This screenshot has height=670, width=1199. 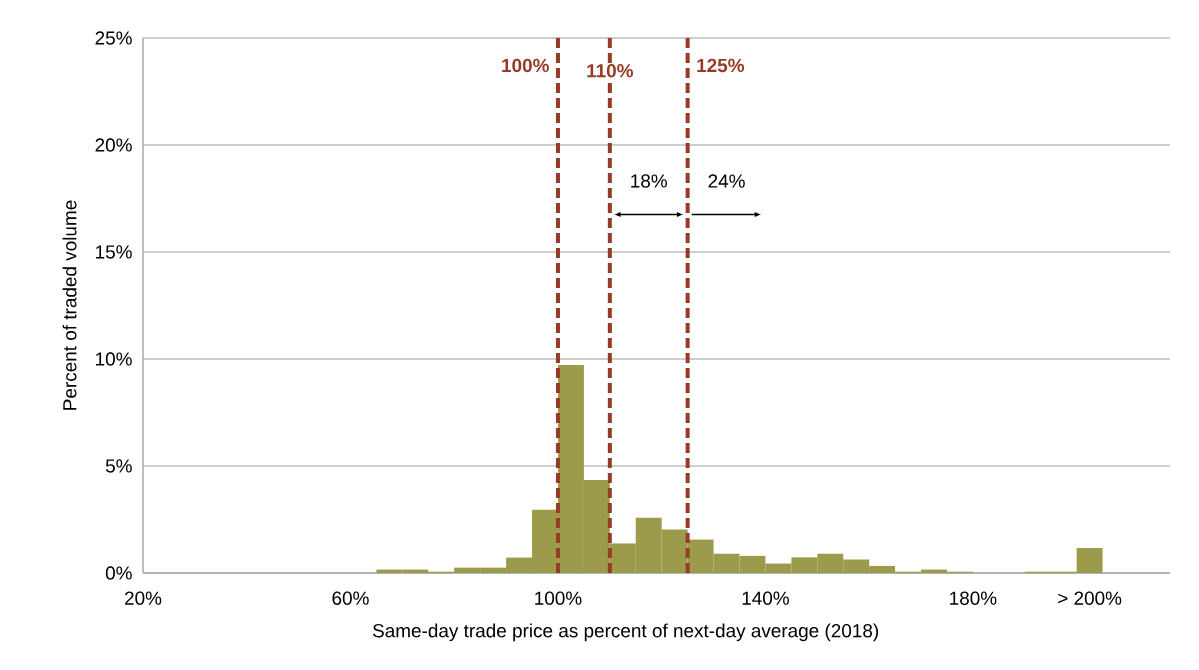 What do you see at coordinates (525, 65) in the screenshot?
I see `ref-line-label: 100%` at bounding box center [525, 65].